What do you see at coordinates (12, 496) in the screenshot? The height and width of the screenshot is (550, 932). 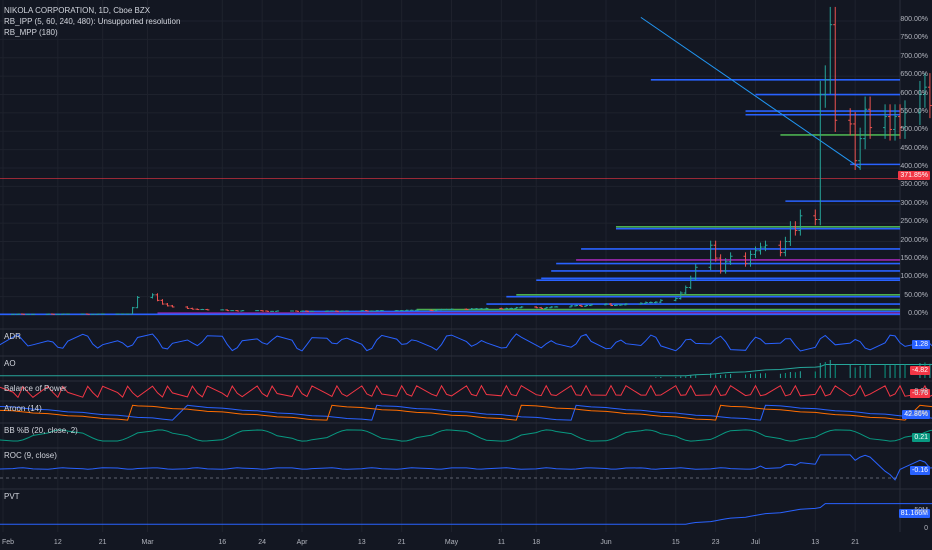 I see `pane-label: PVT` at bounding box center [12, 496].